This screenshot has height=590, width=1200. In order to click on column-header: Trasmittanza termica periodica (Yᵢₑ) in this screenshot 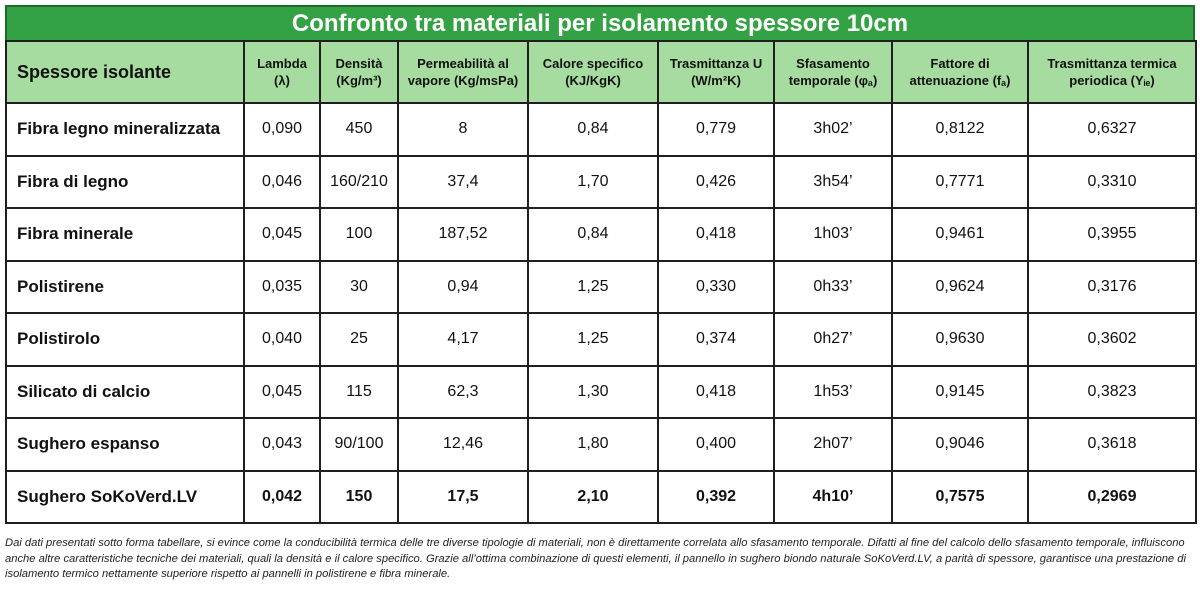, I will do `click(1112, 72)`.